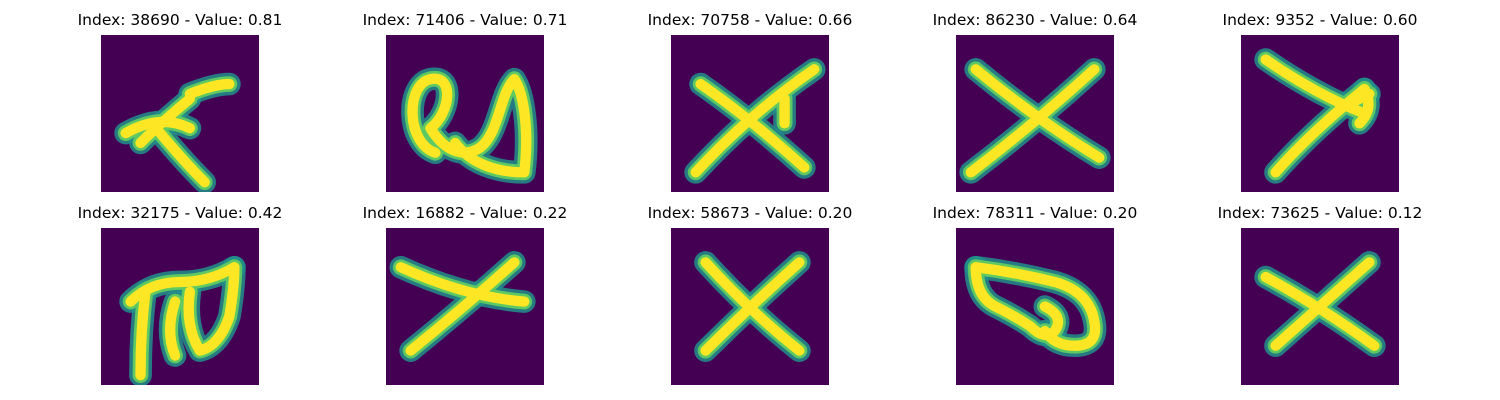 The height and width of the screenshot is (400, 1500). I want to click on image-panel: Index: 70758 - Value: 0.66, so click(750, 103).